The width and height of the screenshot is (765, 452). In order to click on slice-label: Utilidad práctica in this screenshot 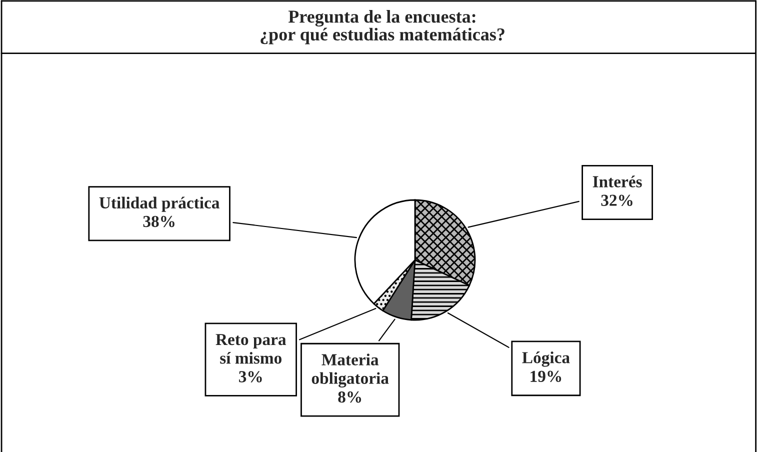, I will do `click(159, 204)`.